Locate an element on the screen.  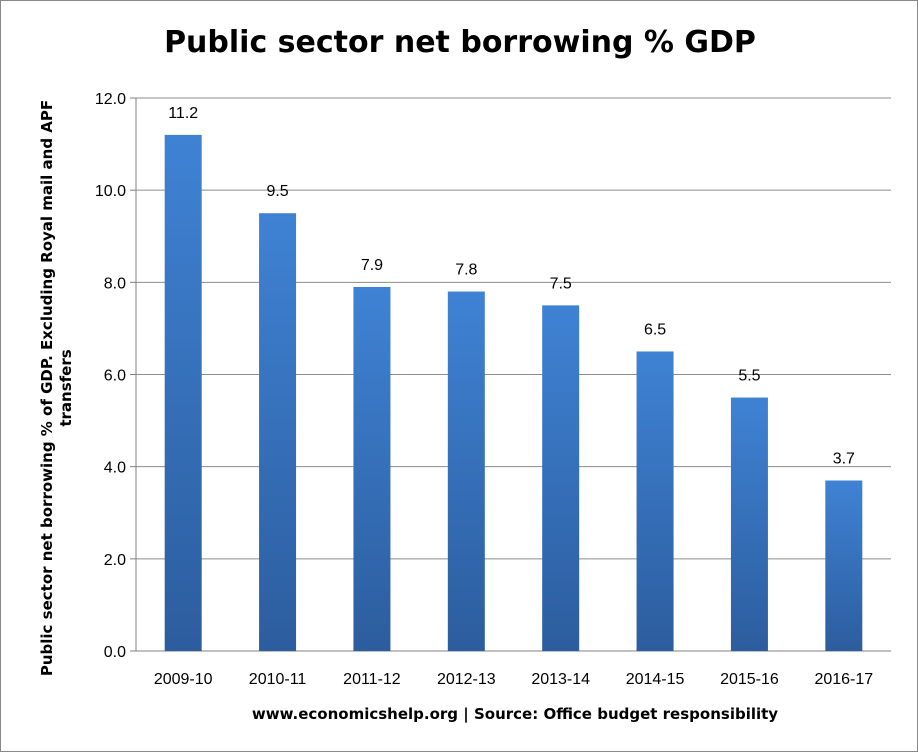
x-tick-label-2015-16: 2015-16 is located at coordinates (749, 679).